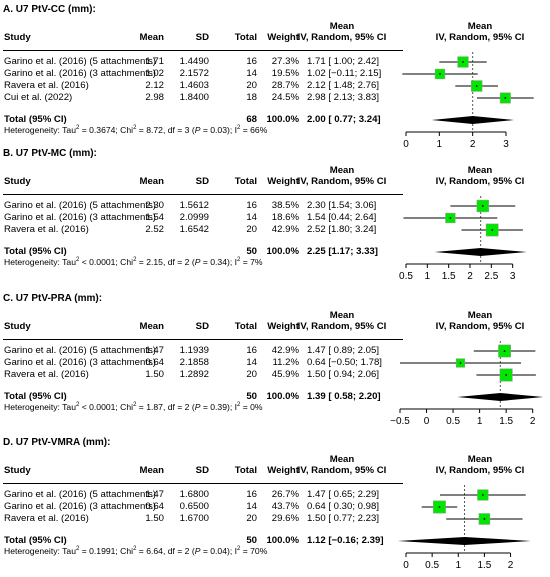  What do you see at coordinates (154, 229) in the screenshot?
I see `study-mean: 2.52` at bounding box center [154, 229].